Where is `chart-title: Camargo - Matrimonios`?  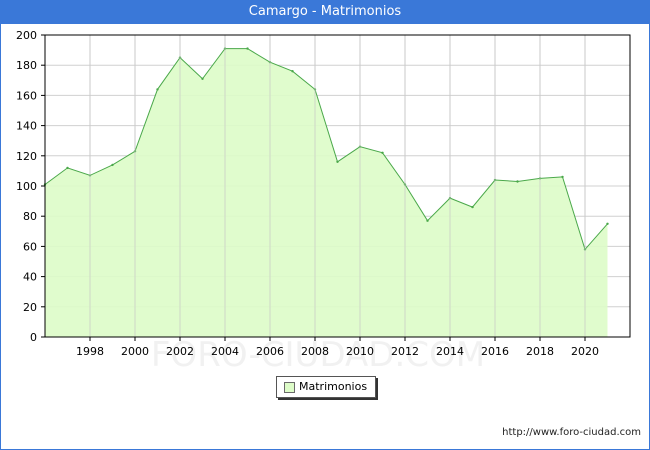
chart-title: Camargo - Matrimonios is located at coordinates (325, 12).